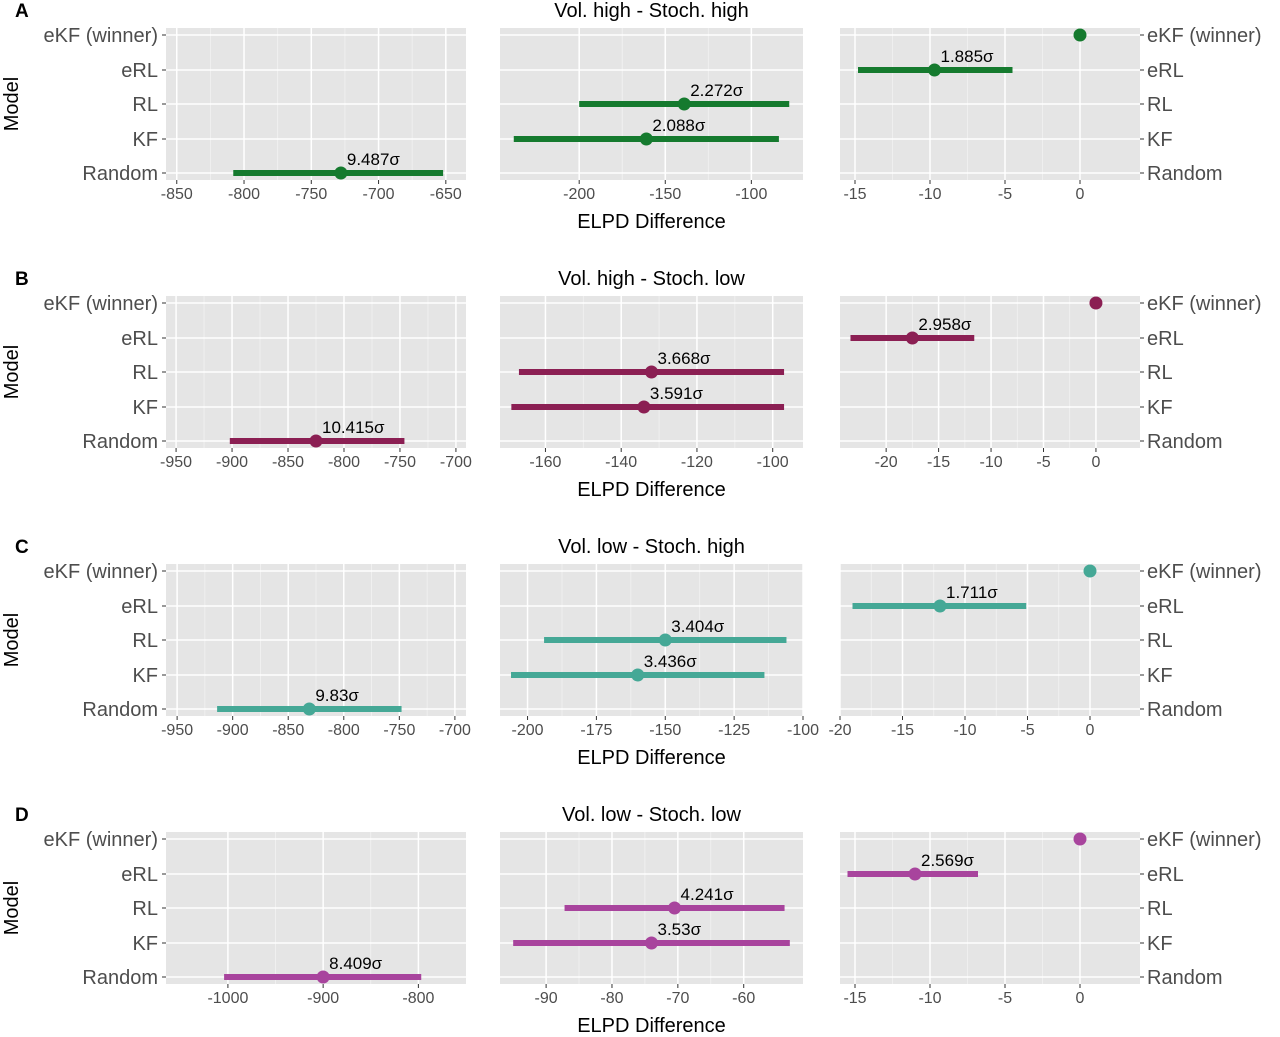 The width and height of the screenshot is (1280, 1037). What do you see at coordinates (651, 11) in the screenshot?
I see `panel-title: Vol. high - Stoch. high` at bounding box center [651, 11].